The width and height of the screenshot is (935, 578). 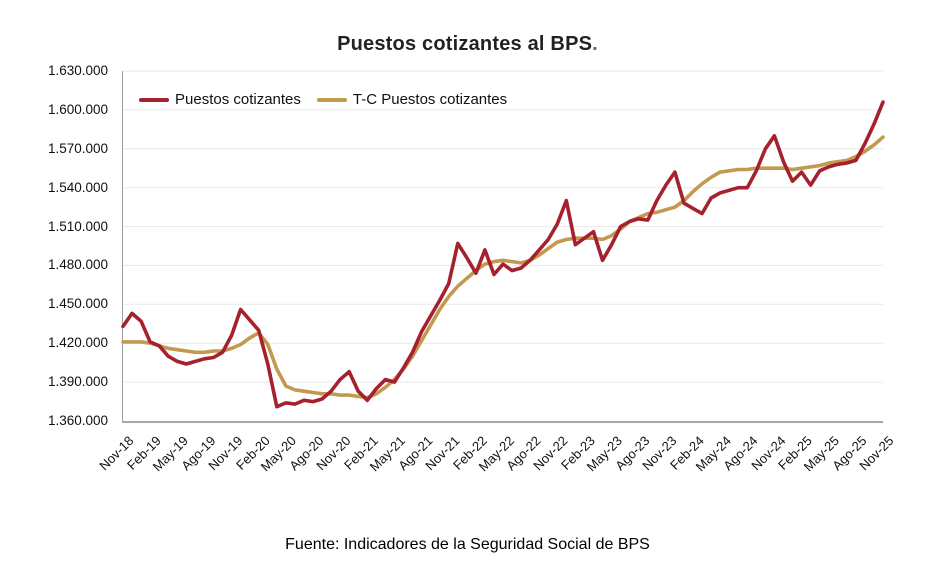 I want to click on legend-line-puestos-cotizantes, so click(x=154, y=99).